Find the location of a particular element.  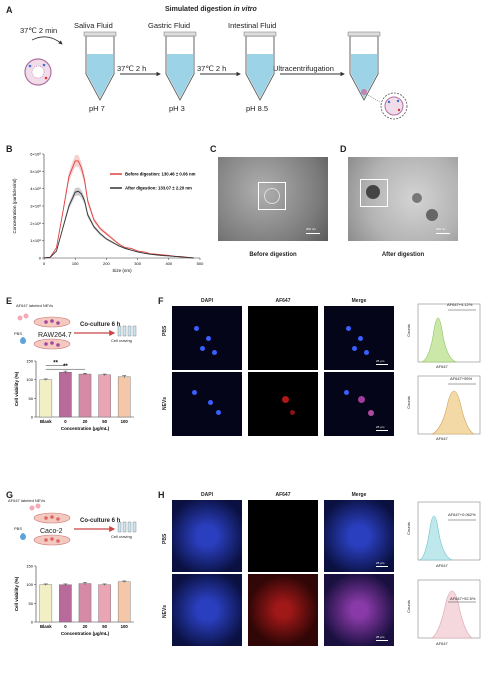

tube-gastric is located at coordinates (180, 66).